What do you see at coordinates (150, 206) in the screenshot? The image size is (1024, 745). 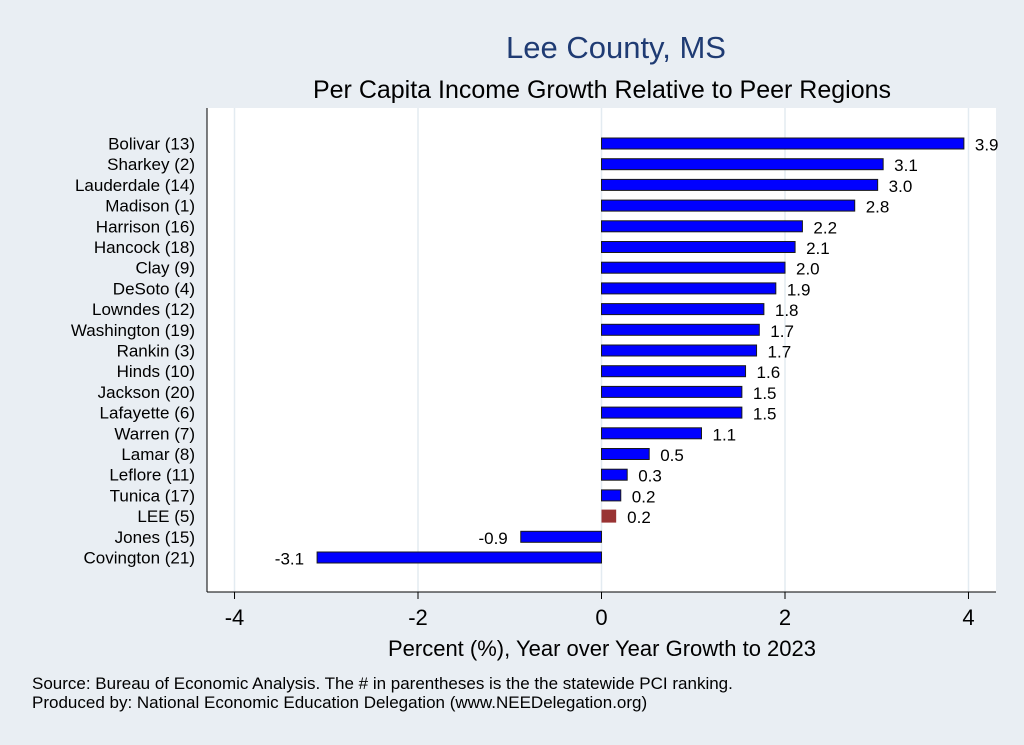 I see `category-label: Madison (1)` at bounding box center [150, 206].